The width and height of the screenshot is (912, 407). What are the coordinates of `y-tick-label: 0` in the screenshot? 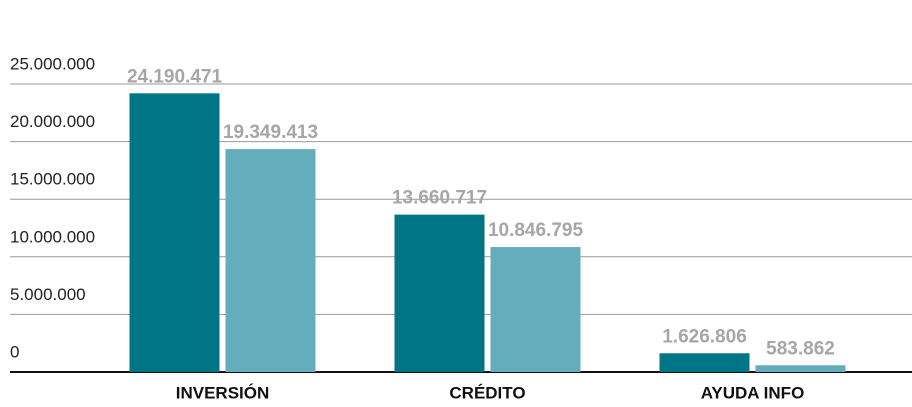 It's located at (14, 351).